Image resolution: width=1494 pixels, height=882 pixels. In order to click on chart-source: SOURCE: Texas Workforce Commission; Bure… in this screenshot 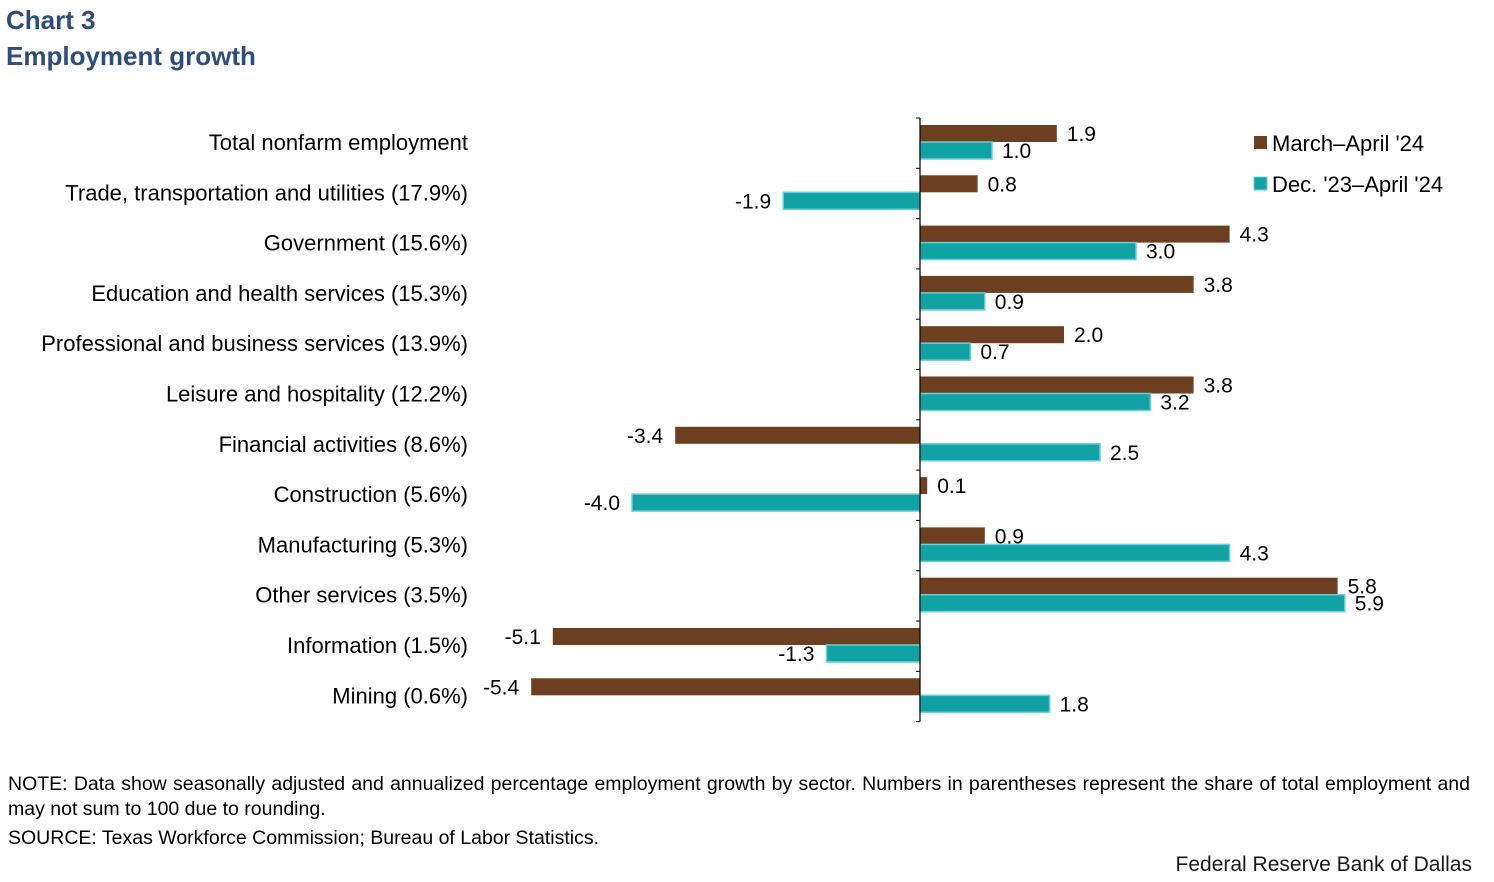, I will do `click(303, 838)`.